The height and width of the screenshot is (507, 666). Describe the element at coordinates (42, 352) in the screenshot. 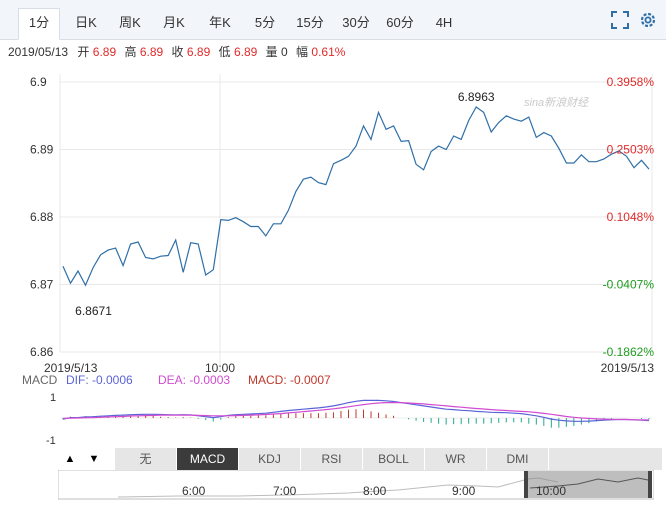

I see `price-tick-label: 6.86` at that location.